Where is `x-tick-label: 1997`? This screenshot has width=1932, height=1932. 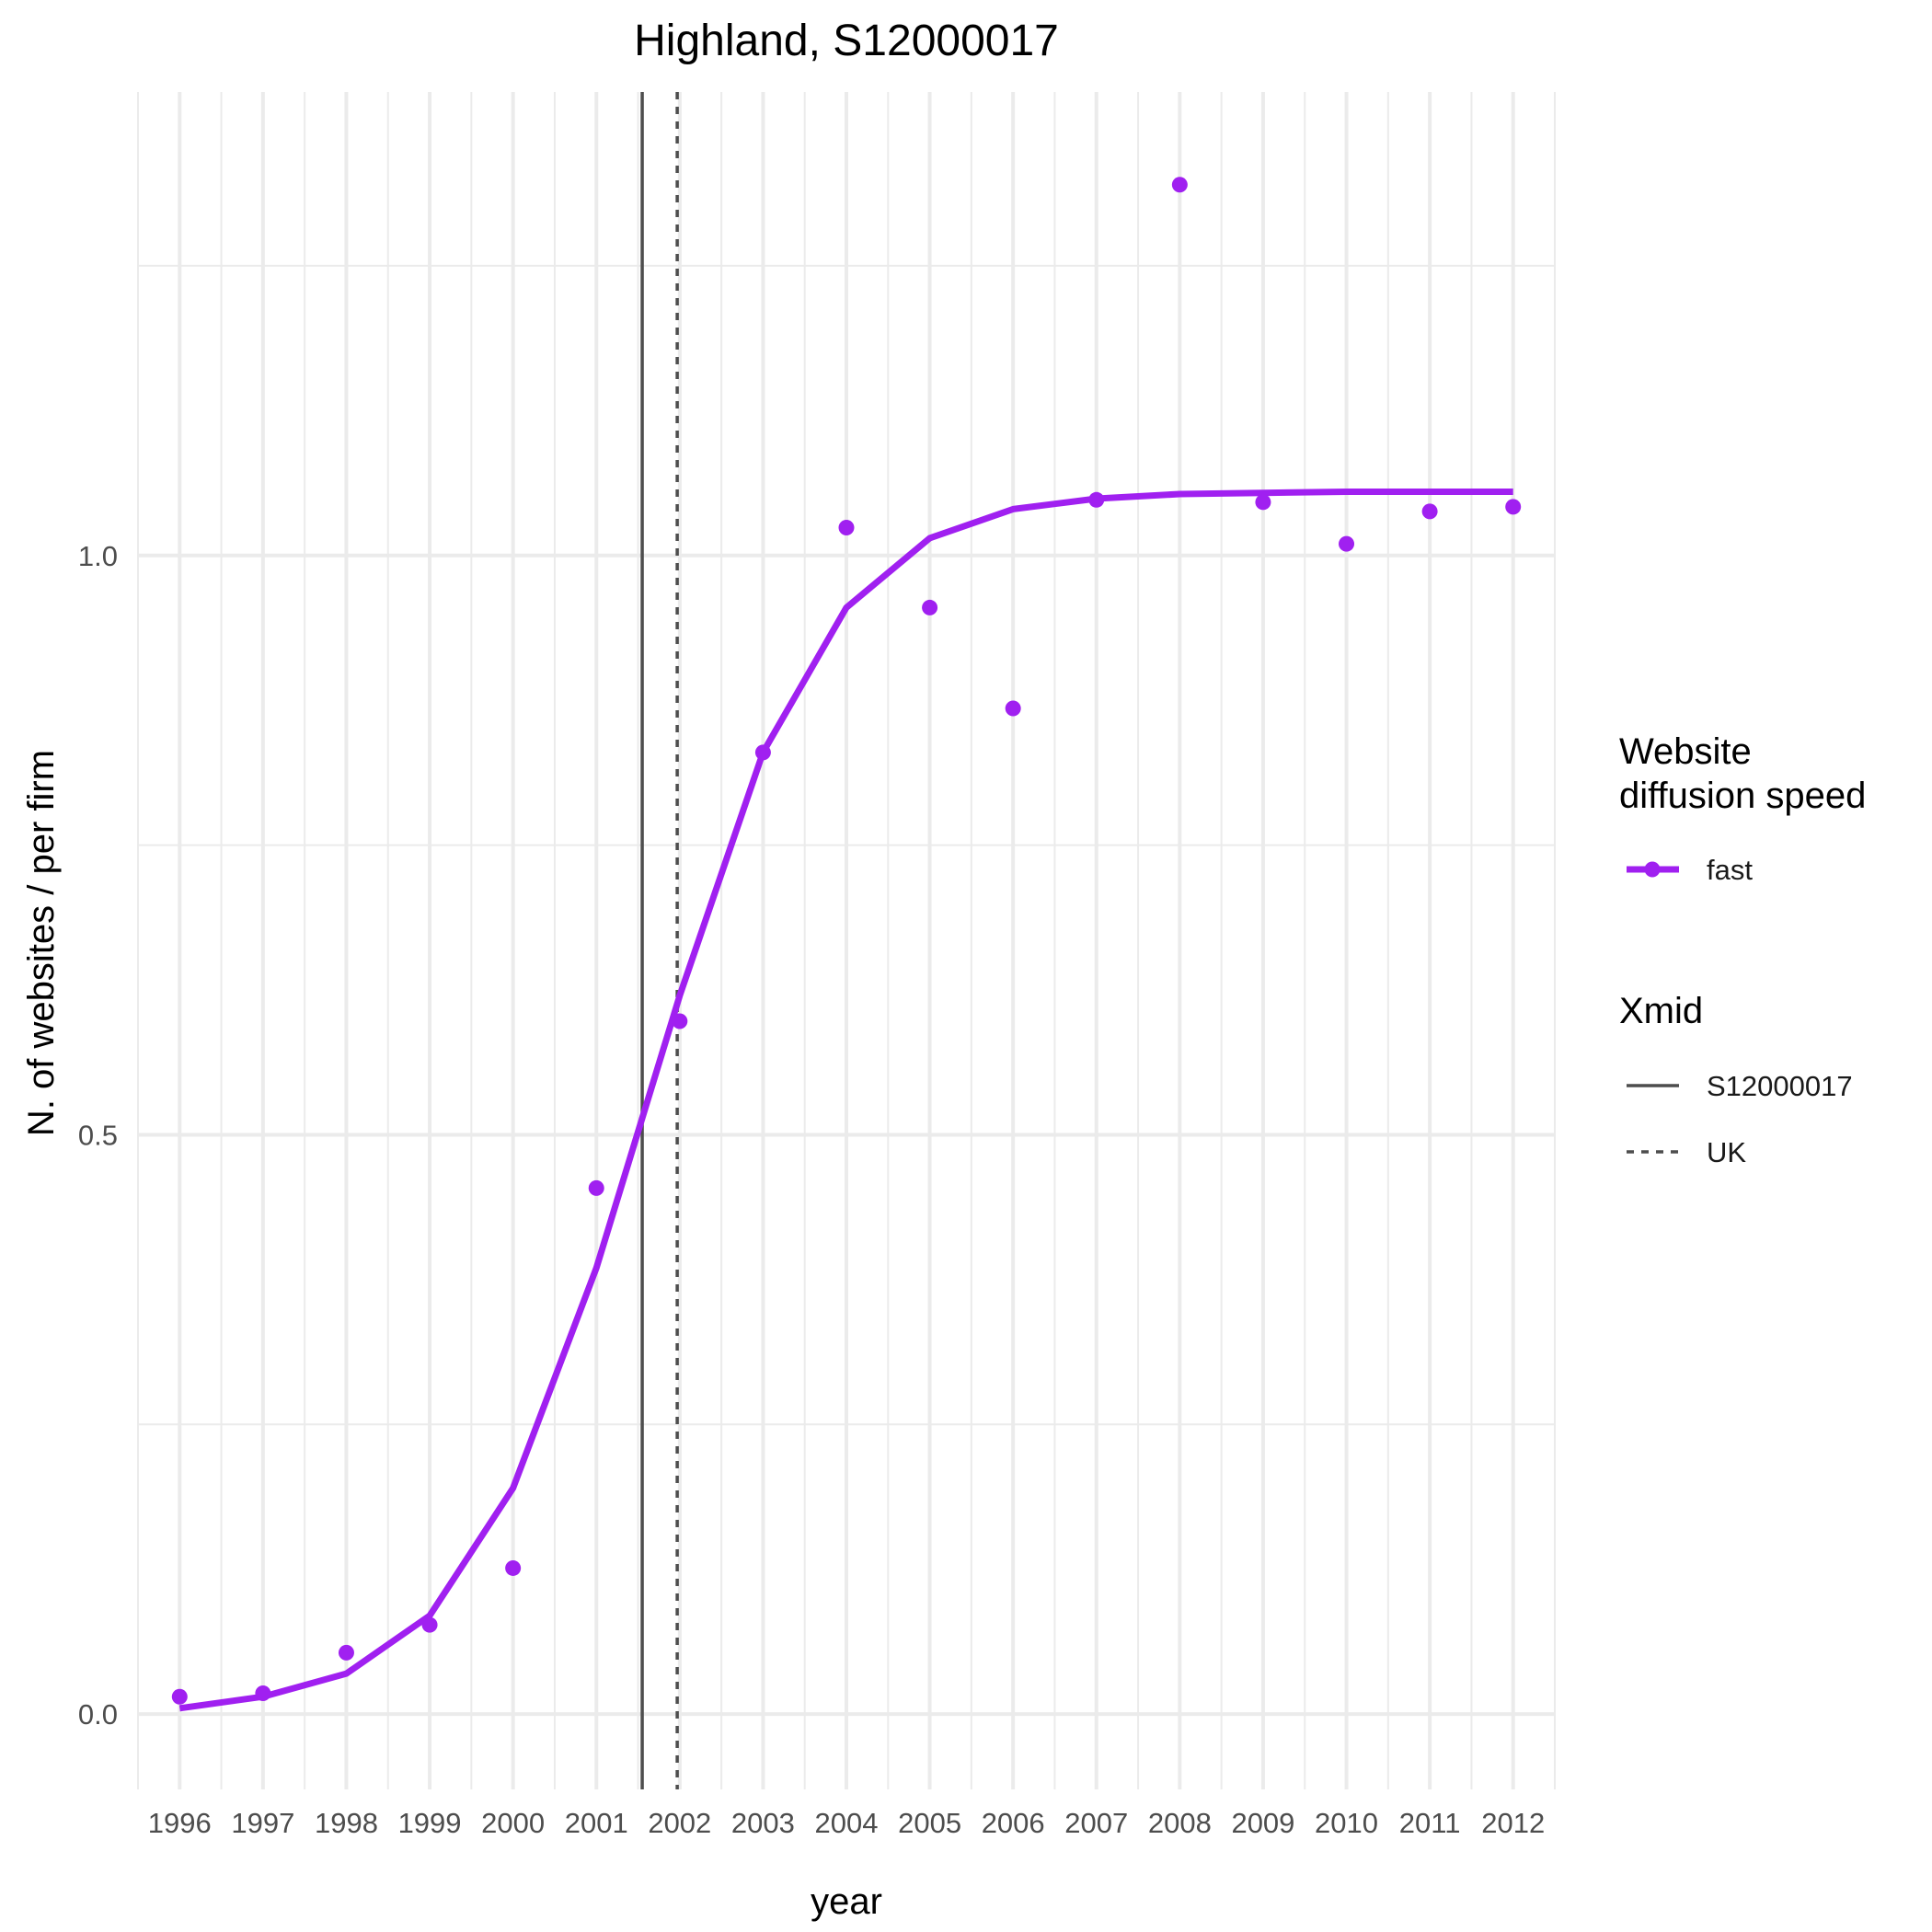 x-tick-label: 1997 is located at coordinates (262, 1823).